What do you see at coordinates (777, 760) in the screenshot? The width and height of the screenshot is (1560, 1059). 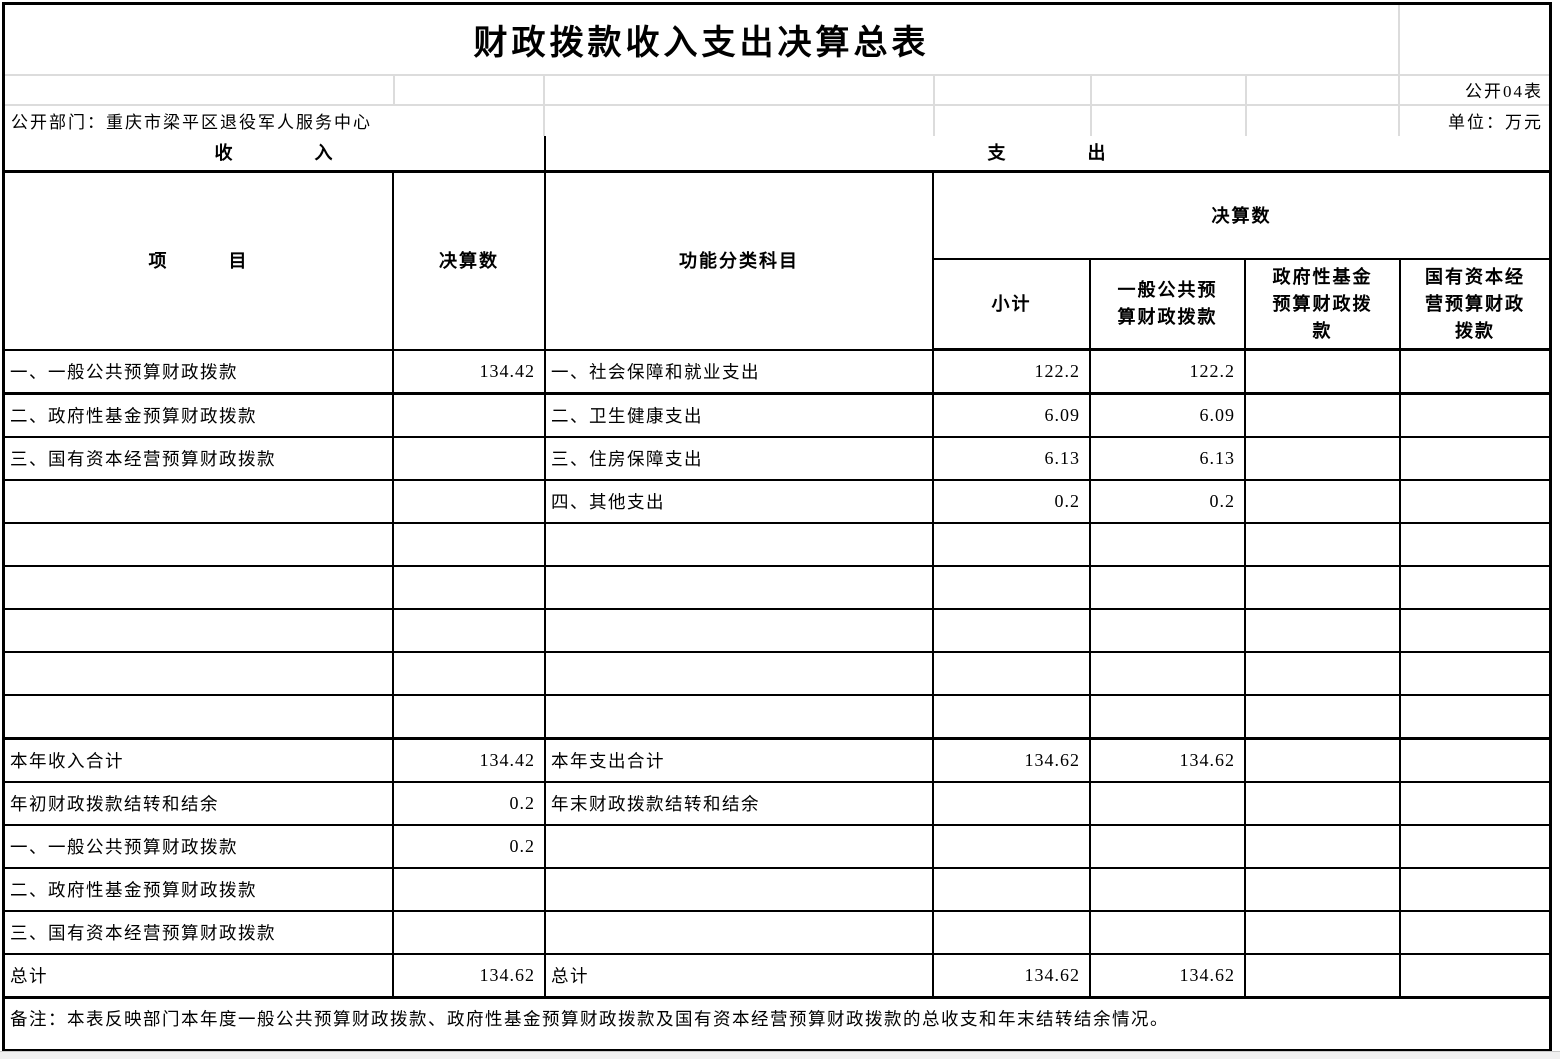 I see `table-row: 本年收入合计 134.42 本年支出合计 134.62 134.62` at bounding box center [777, 760].